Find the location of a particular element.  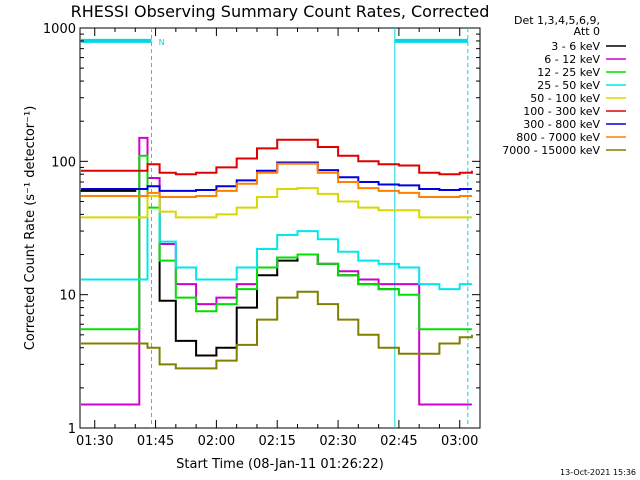

night-label: N is located at coordinates (162, 42).